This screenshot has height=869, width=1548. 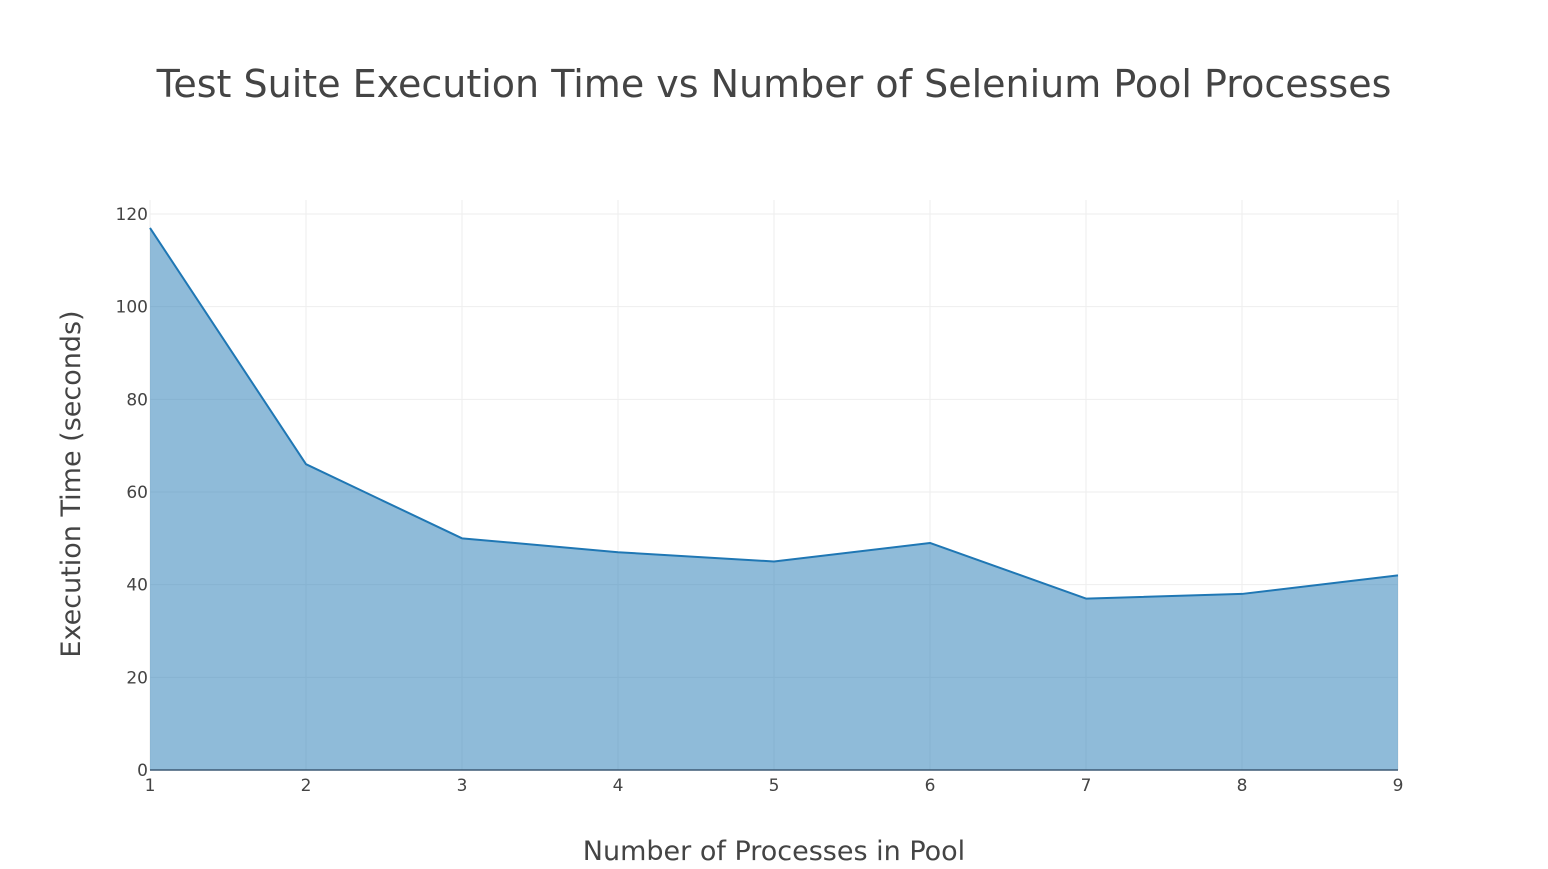 What do you see at coordinates (132, 215) in the screenshot?
I see `y-tick-label: 120` at bounding box center [132, 215].